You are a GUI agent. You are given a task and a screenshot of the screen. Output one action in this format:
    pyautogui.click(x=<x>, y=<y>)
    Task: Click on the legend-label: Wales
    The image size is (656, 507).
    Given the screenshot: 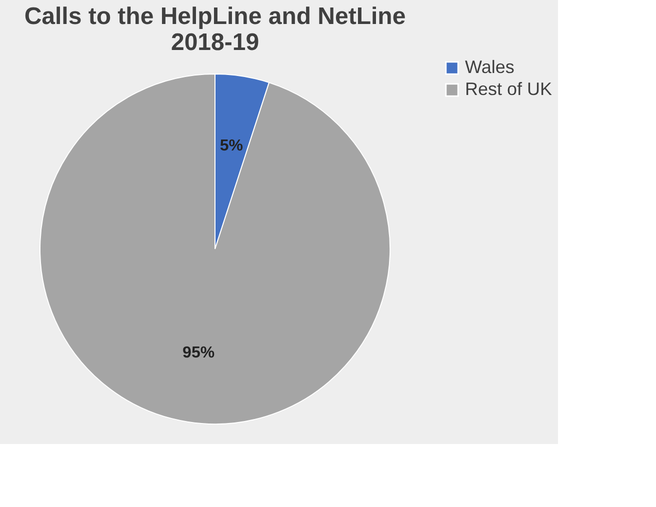 What is the action you would take?
    pyautogui.click(x=489, y=67)
    